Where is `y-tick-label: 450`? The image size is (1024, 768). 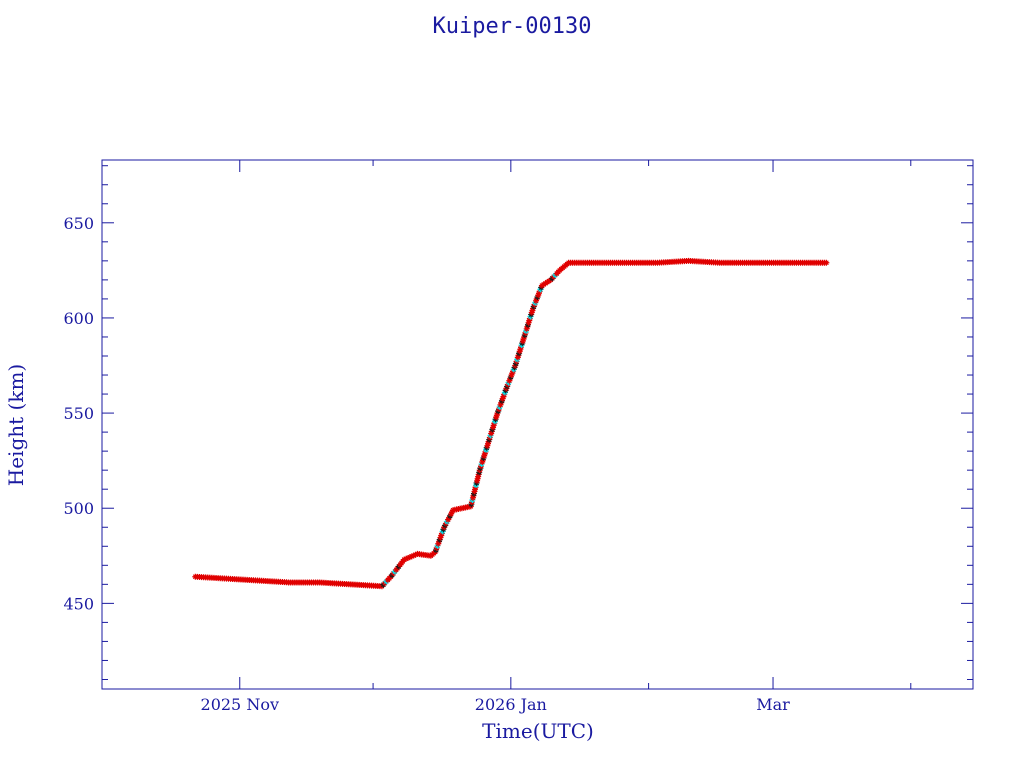
y-tick-label: 450 is located at coordinates (78, 603).